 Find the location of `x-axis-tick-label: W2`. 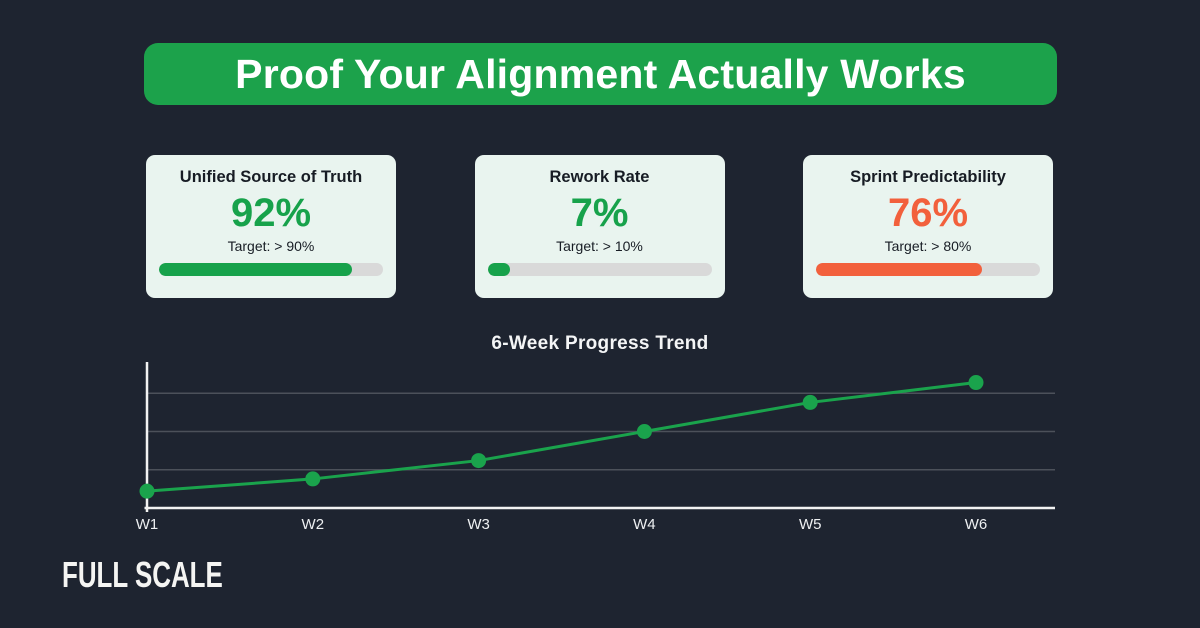

x-axis-tick-label: W2 is located at coordinates (313, 524).